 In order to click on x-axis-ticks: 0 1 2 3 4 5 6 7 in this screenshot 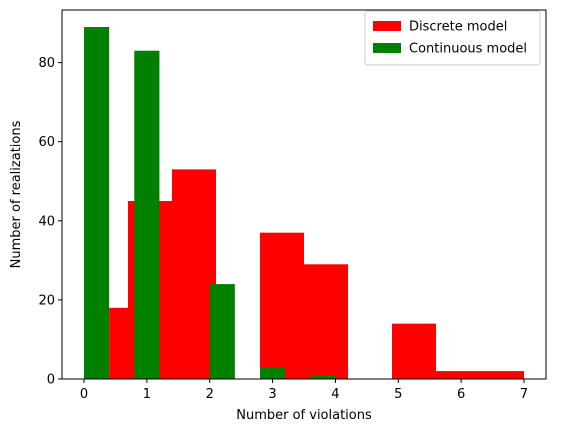, I will do `click(304, 390)`.